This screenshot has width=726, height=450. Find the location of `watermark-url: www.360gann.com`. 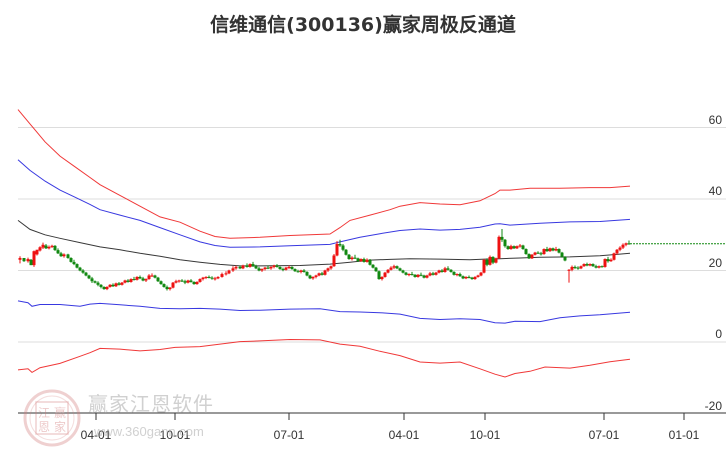

watermark-url: www.360gann.com is located at coordinates (149, 431).